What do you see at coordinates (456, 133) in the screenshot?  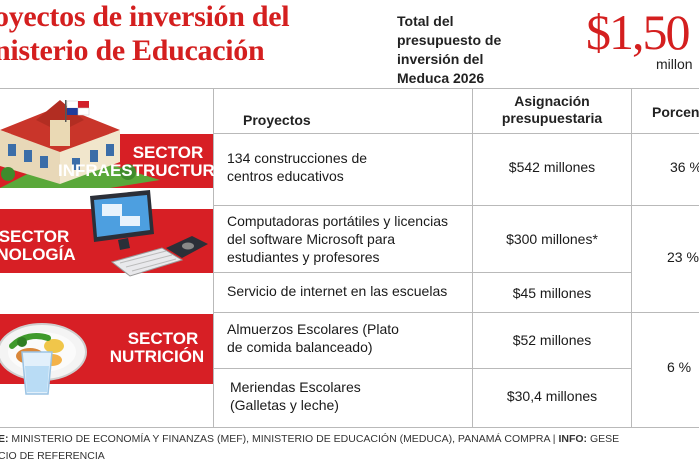 I see `table-header-rule` at bounding box center [456, 133].